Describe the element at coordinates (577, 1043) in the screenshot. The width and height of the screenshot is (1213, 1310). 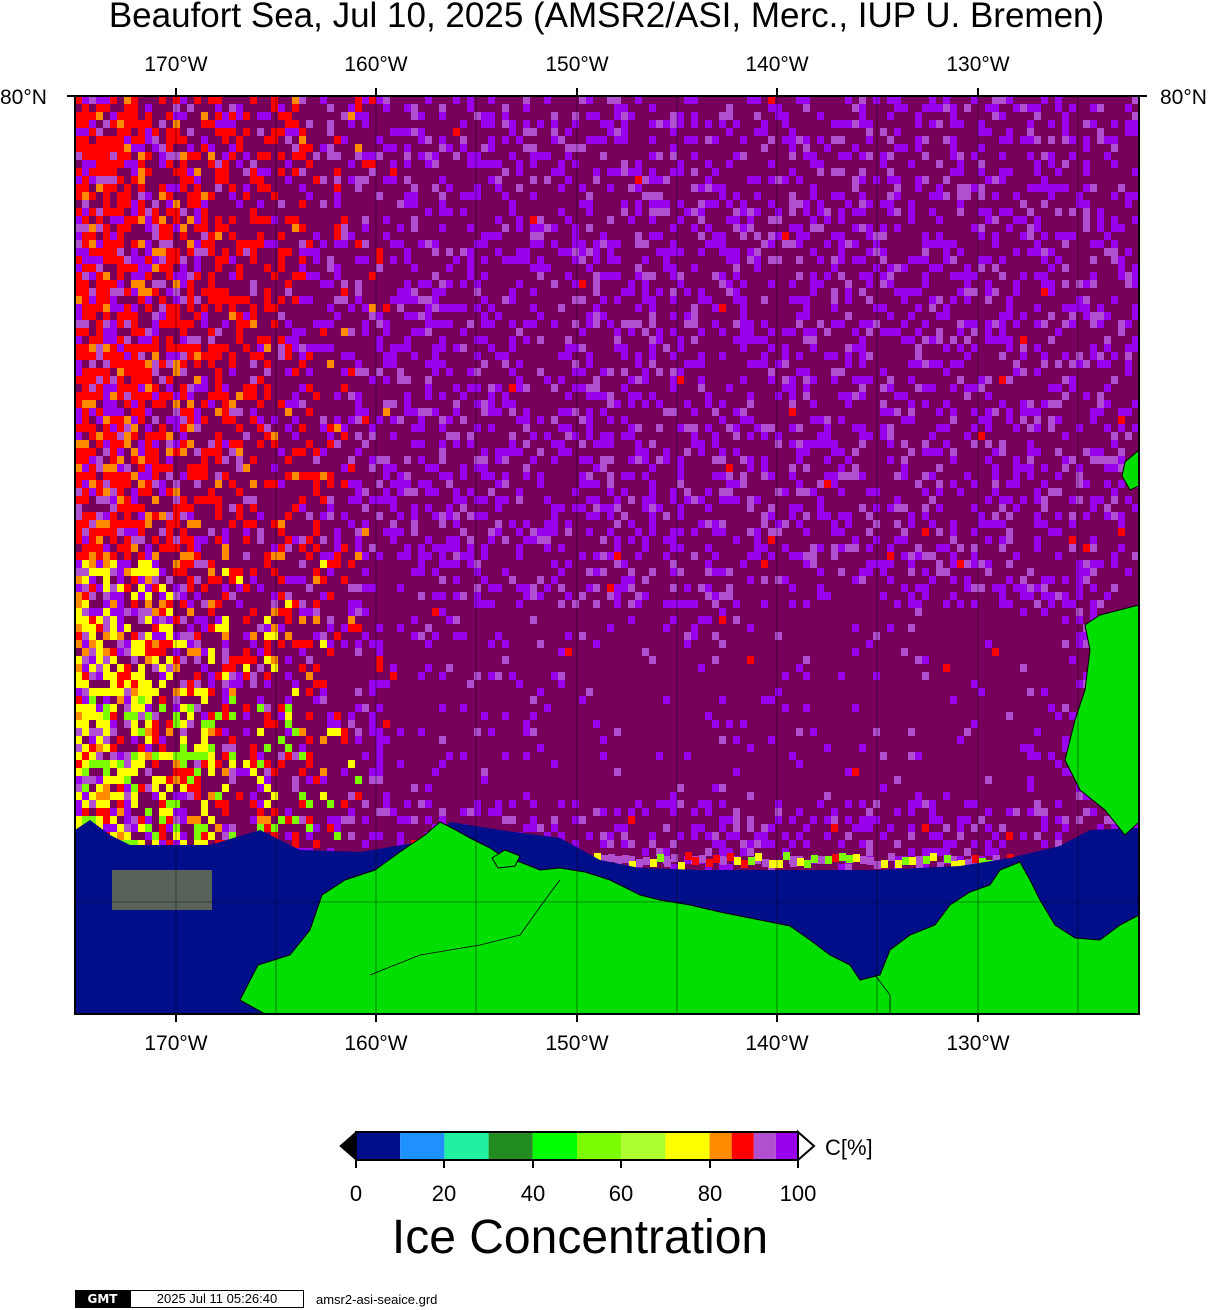
I see `bottom-lon-label-150w: 150°W` at that location.